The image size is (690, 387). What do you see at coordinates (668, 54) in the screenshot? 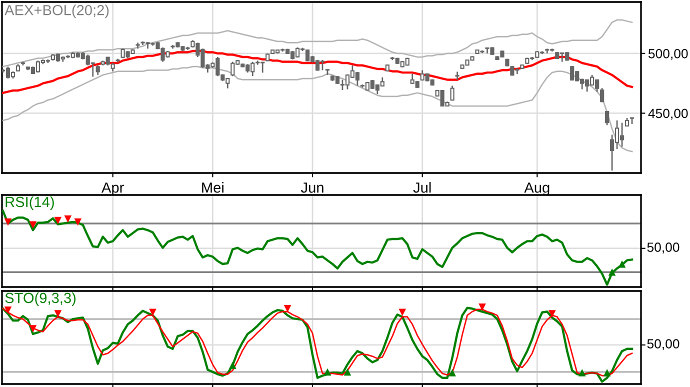
I see `y-tick-label: 500,00` at bounding box center [668, 54].